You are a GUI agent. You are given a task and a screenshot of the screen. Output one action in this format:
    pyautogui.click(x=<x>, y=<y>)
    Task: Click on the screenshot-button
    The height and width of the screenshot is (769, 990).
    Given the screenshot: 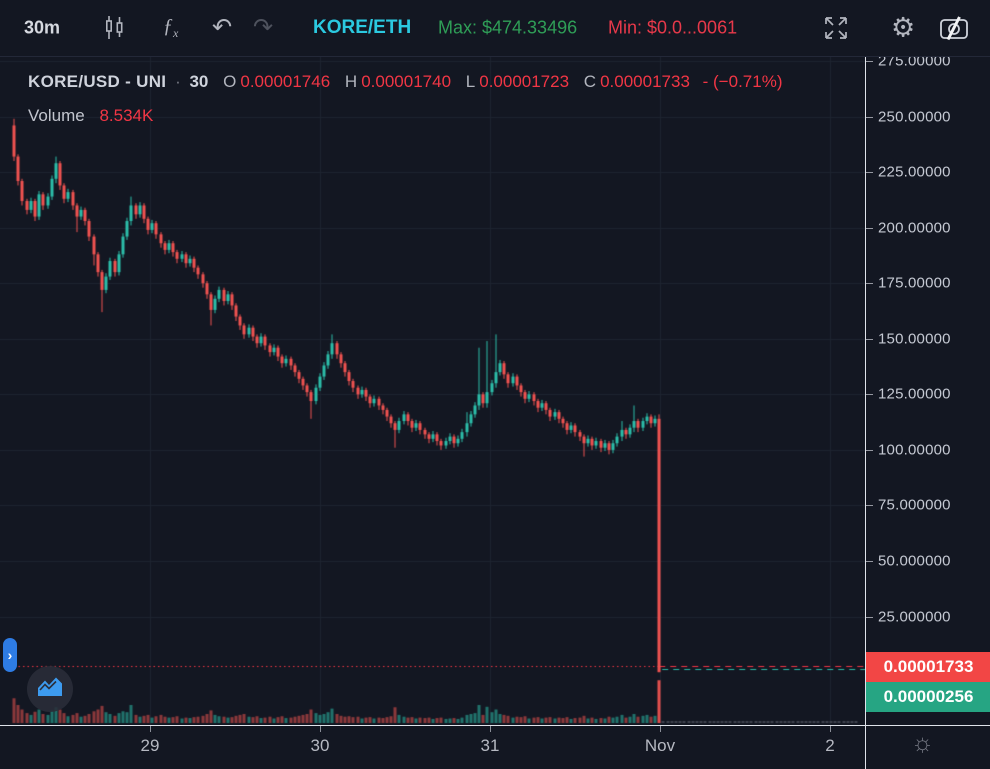 What is the action you would take?
    pyautogui.click(x=954, y=28)
    